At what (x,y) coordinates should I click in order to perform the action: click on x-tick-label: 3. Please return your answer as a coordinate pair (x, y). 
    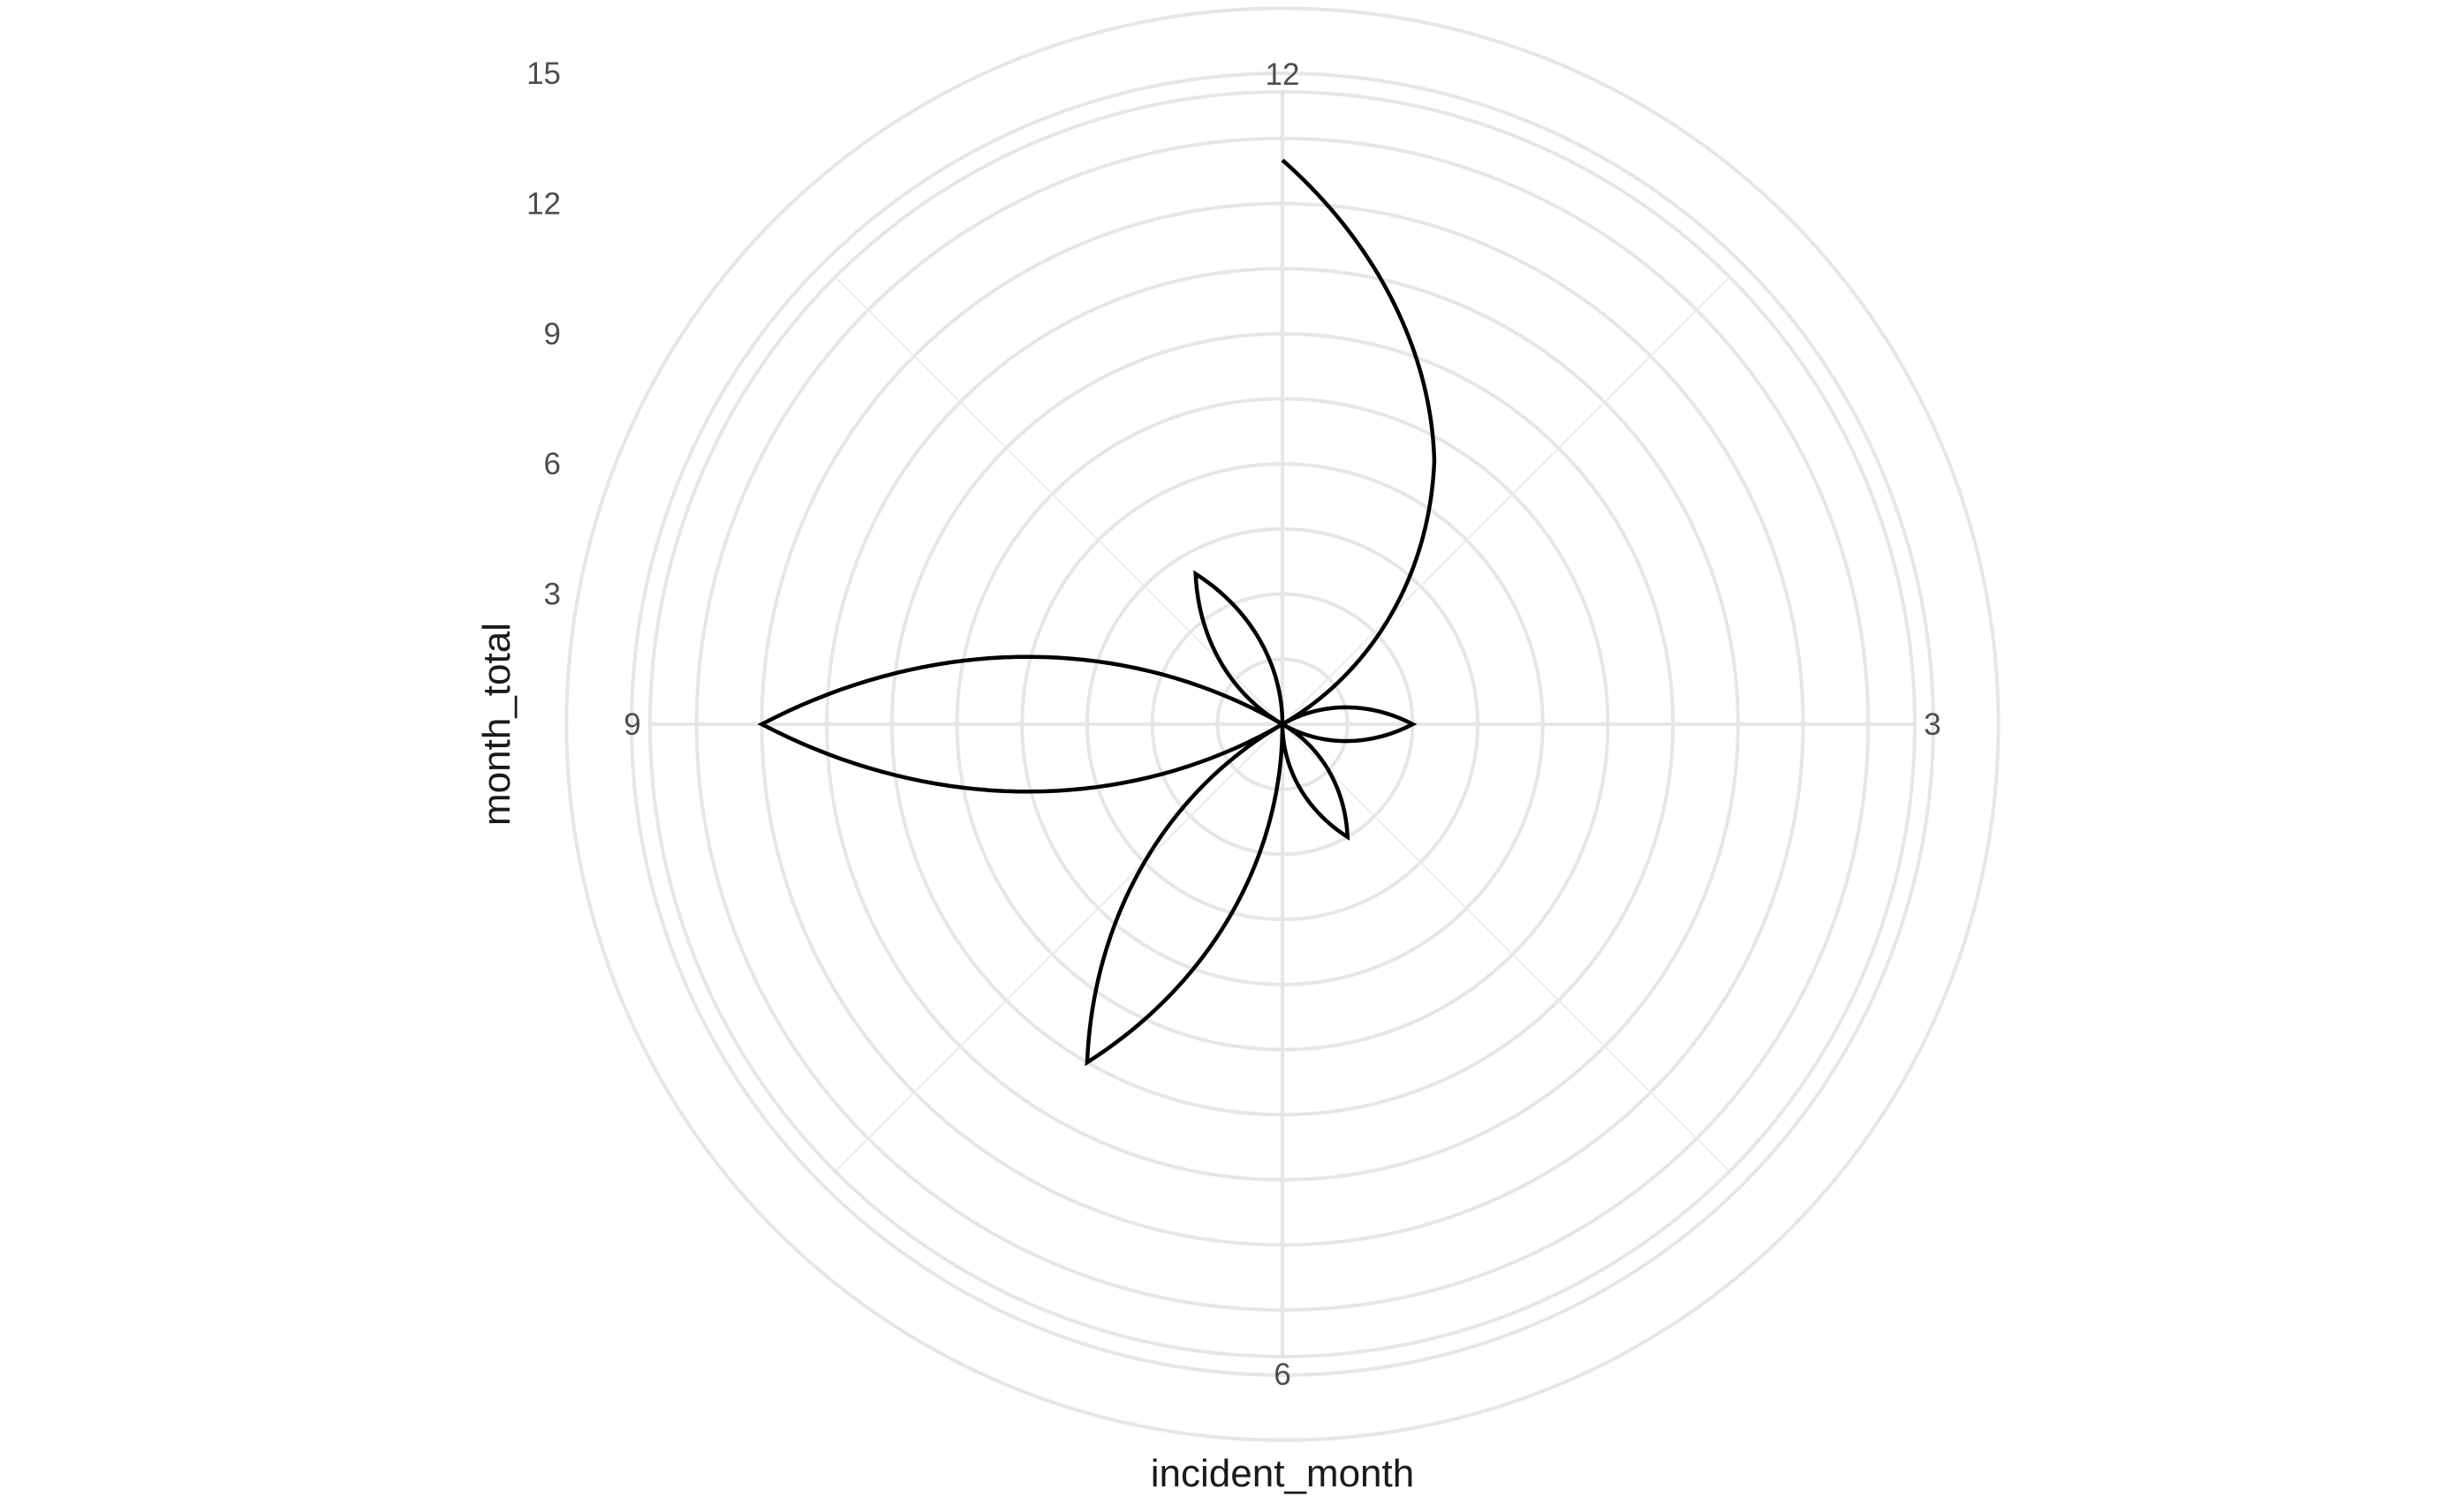
    Looking at the image, I should click on (1932, 725).